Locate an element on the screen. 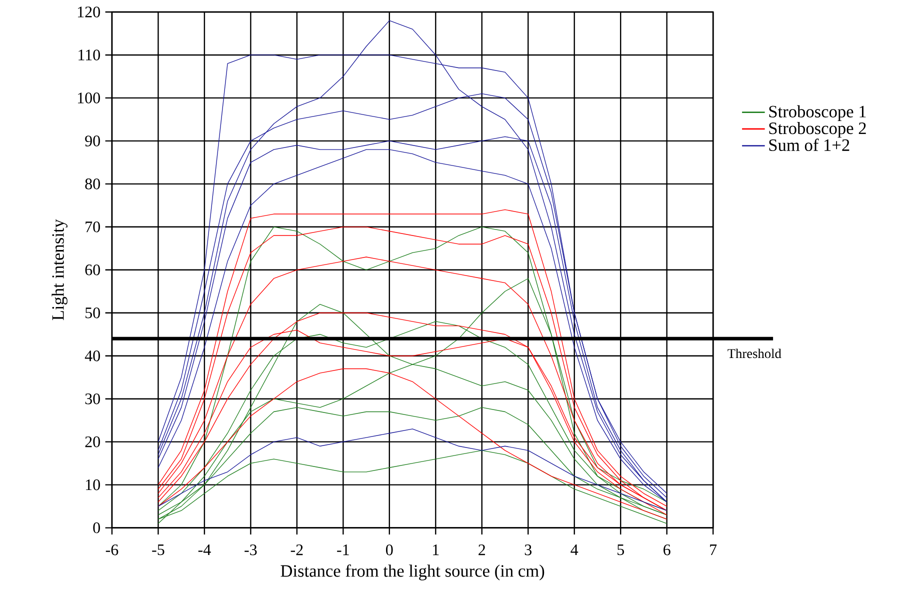 Image resolution: width=917 pixels, height=606 pixels. x-tick-label: -4 is located at coordinates (204, 549).